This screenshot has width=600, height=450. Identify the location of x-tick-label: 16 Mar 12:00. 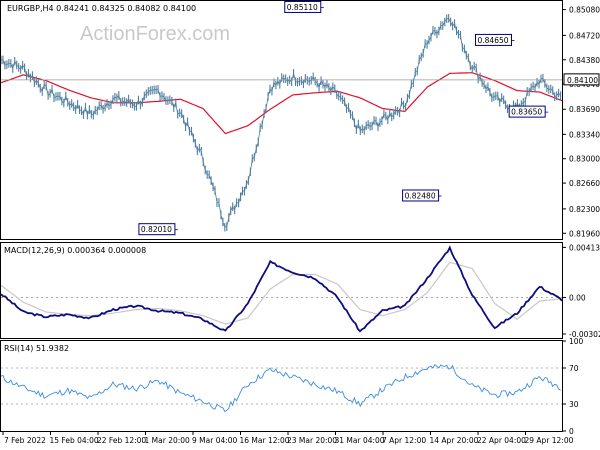
(265, 440).